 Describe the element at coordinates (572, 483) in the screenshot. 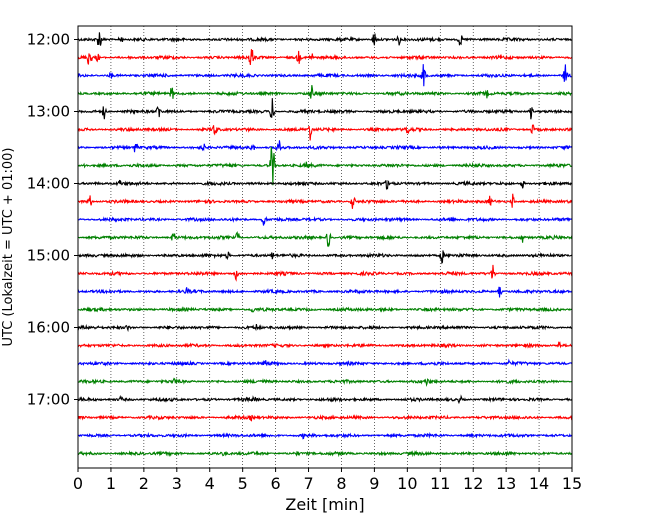

I see `x-tick-label: 15` at that location.